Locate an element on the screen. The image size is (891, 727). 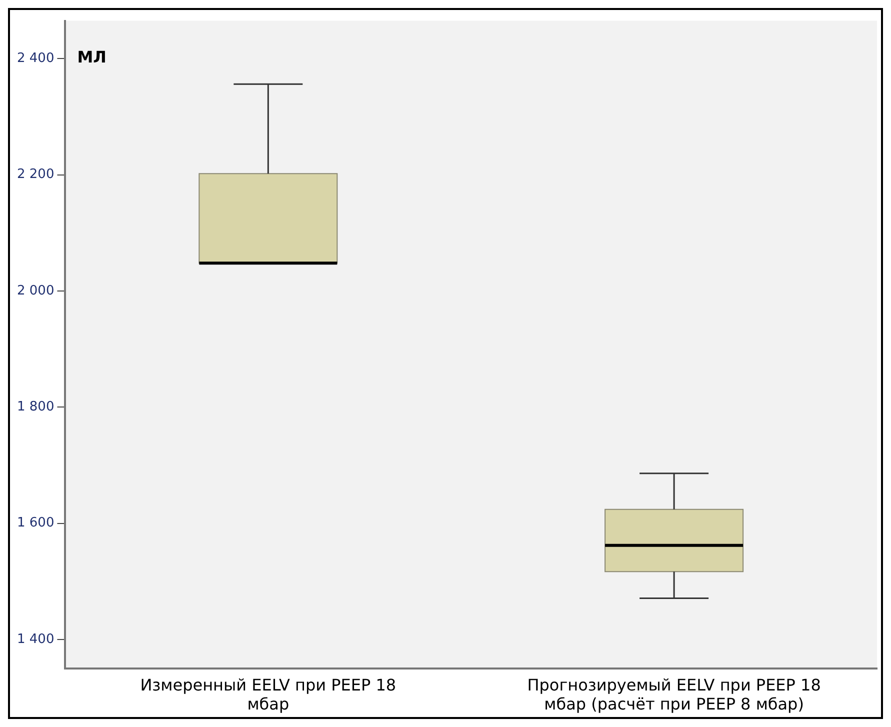
x-tick-label: Прогнозируемый EELV при PEEP 18 мбар (расчёт при PEEP 8 мбар) is located at coordinates (674, 694).